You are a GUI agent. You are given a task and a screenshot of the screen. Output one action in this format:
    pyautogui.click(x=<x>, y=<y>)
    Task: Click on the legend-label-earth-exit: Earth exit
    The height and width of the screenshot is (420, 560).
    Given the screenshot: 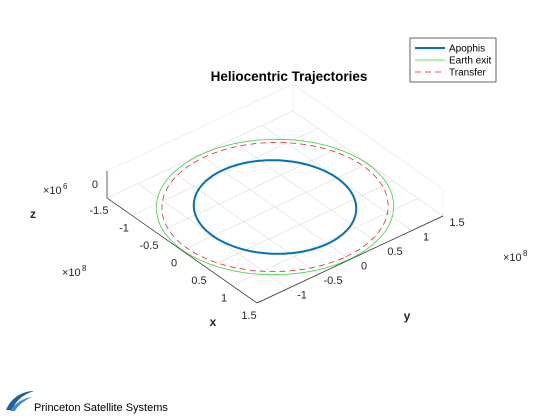 What is the action you would take?
    pyautogui.click(x=470, y=61)
    